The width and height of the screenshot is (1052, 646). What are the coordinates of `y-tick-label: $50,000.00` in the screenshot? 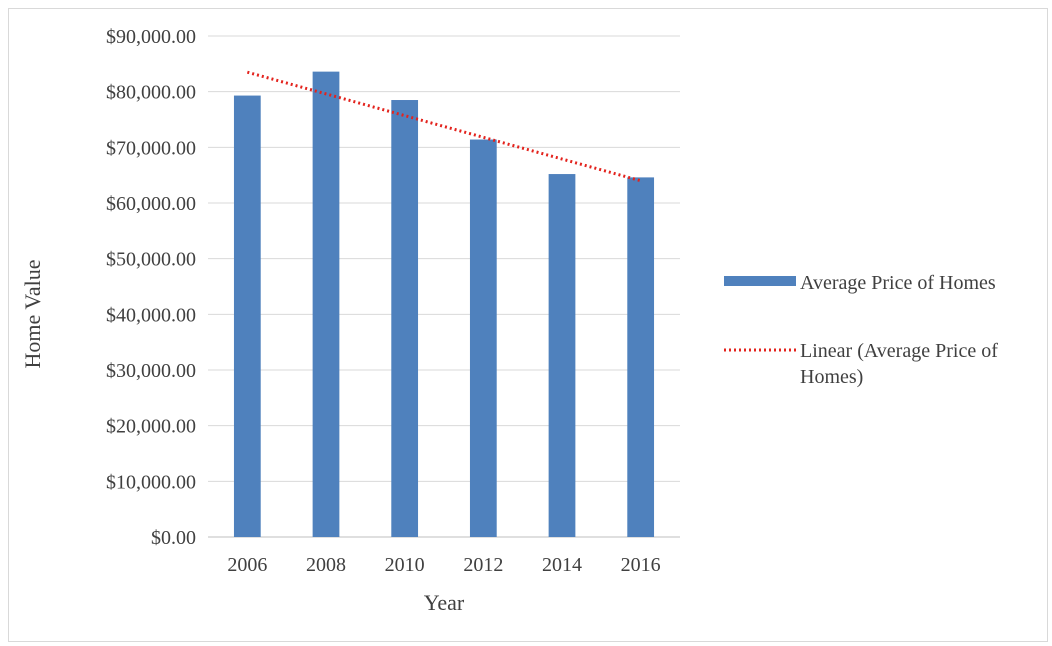 It's located at (151, 260).